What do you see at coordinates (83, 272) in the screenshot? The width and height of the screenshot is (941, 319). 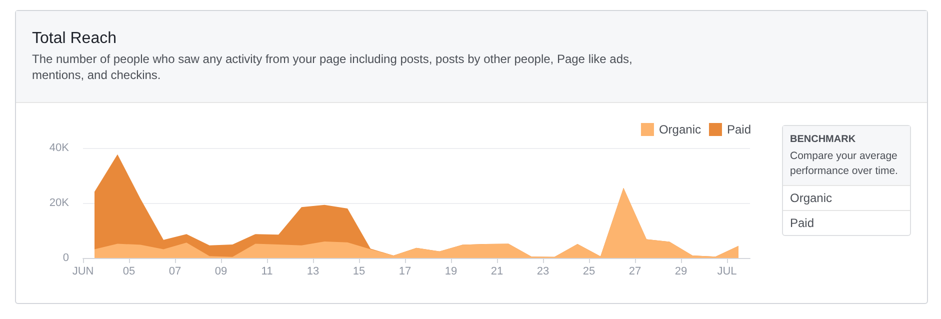 I see `x-tick-label: JUN` at bounding box center [83, 272].